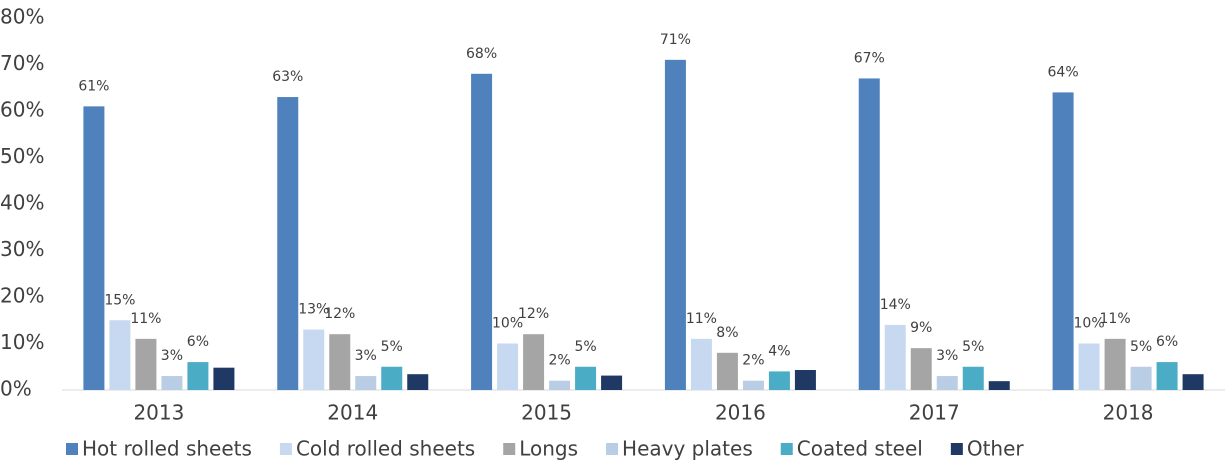  What do you see at coordinates (921, 328) in the screenshot?
I see `data-label: 9%` at bounding box center [921, 328].